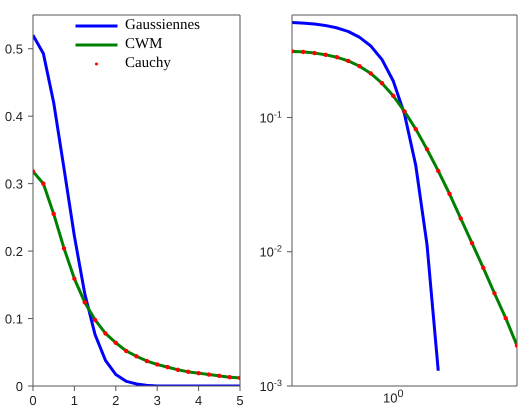 This screenshot has width=521, height=416. Describe the element at coordinates (270, 117) in the screenshot. I see `y-tick-label: 10$^{-1}$` at that location.